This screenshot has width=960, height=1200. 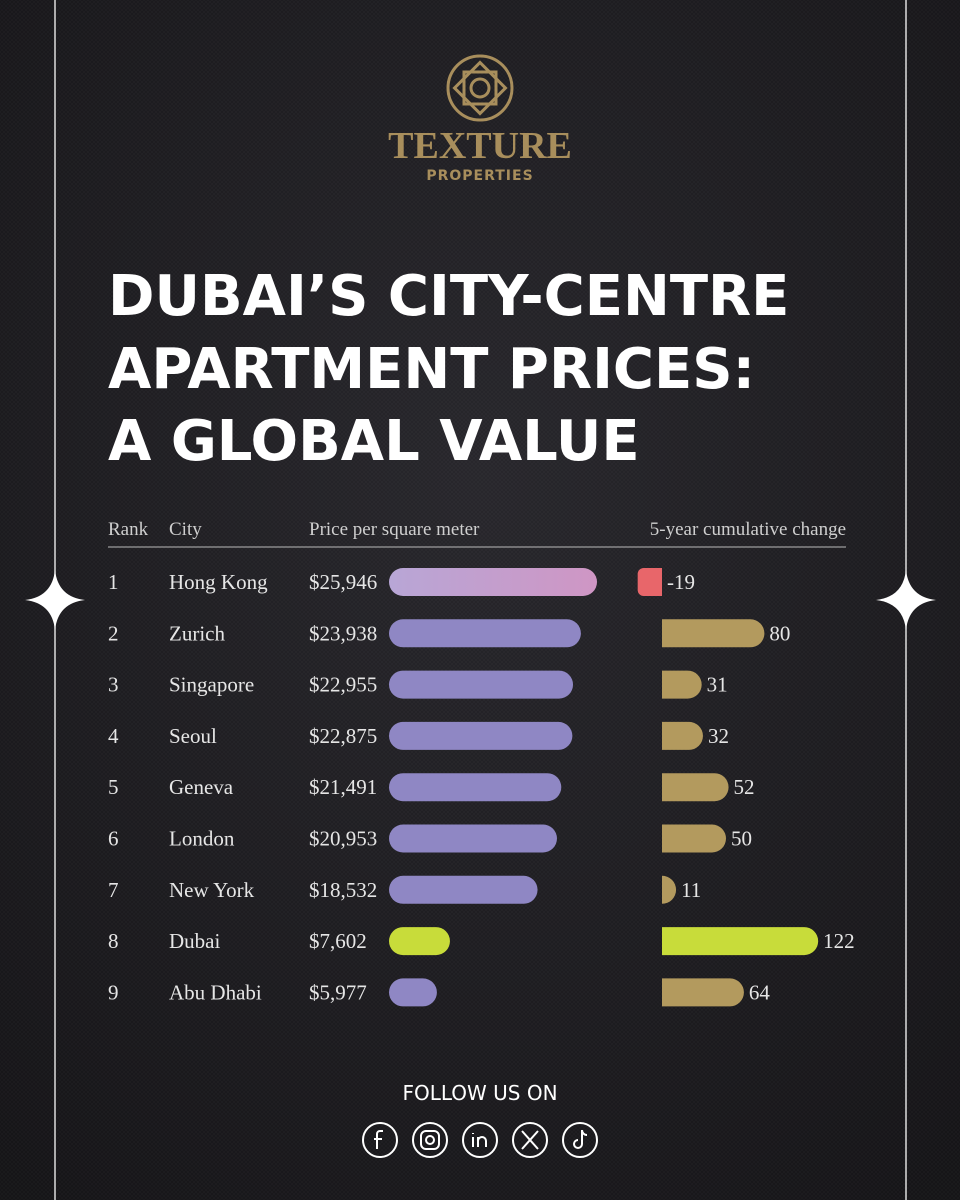 I want to click on city: Zurich, so click(x=197, y=633).